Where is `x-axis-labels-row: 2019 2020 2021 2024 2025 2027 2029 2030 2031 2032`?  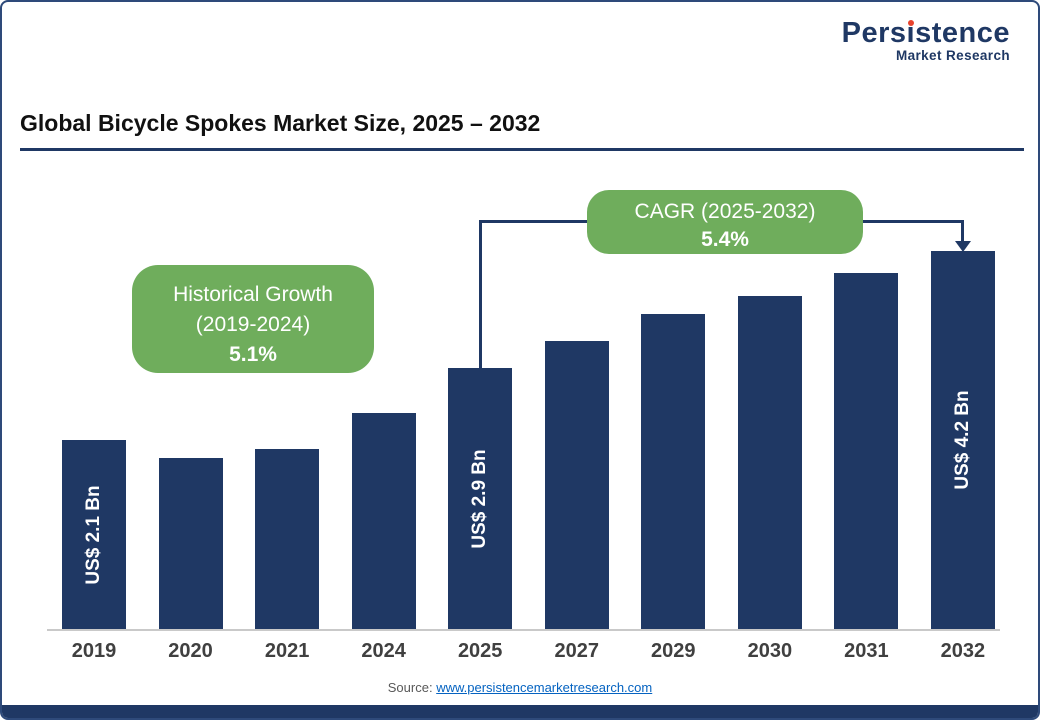 x-axis-labels-row: 2019 2020 2021 2024 2025 2027 2029 2030 2031 2032 is located at coordinates (528, 651).